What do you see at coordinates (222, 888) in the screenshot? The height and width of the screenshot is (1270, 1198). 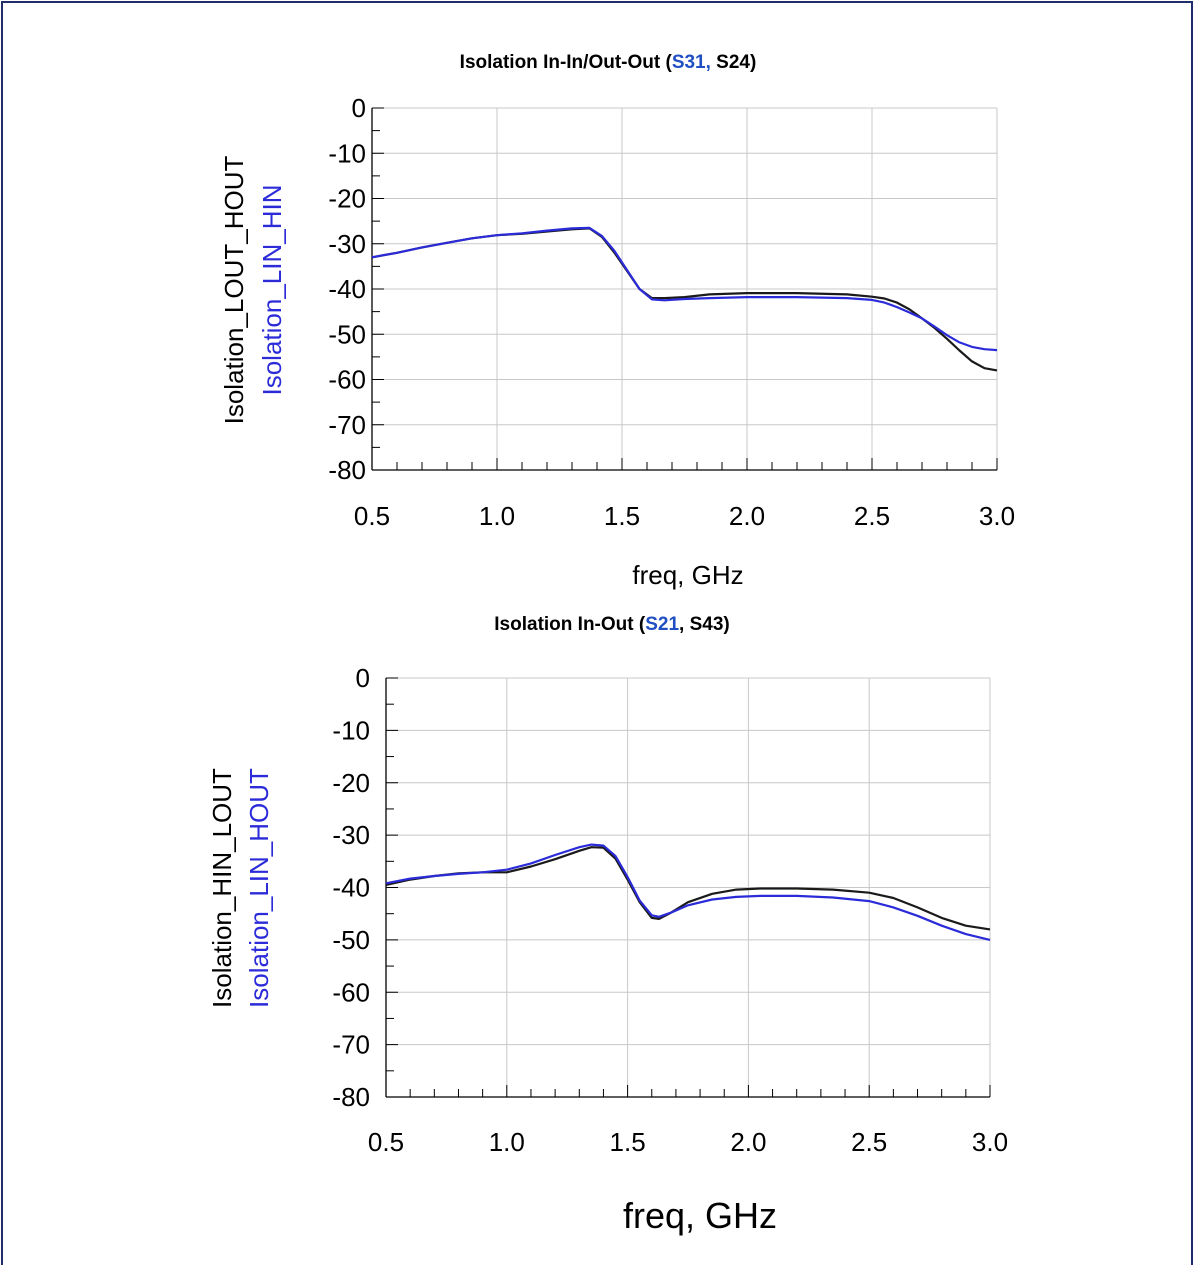 I see `y-axis-label: Isolation_HIN_LOUT` at bounding box center [222, 888].